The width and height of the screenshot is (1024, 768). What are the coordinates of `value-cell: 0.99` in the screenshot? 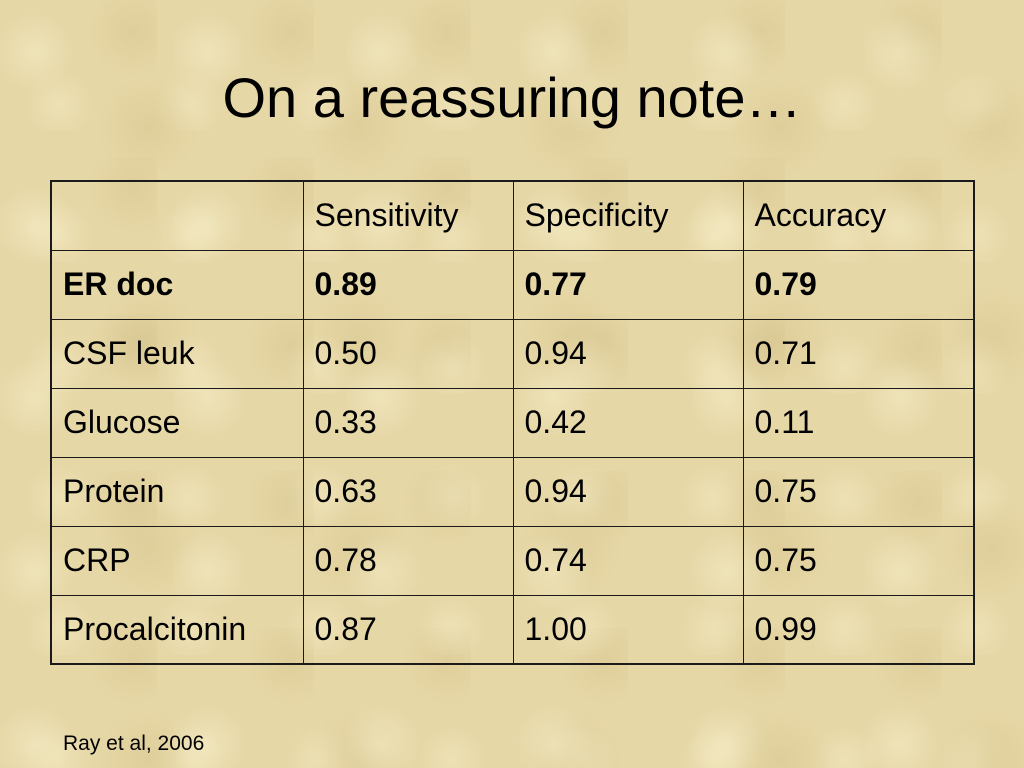 It's located at (858, 629).